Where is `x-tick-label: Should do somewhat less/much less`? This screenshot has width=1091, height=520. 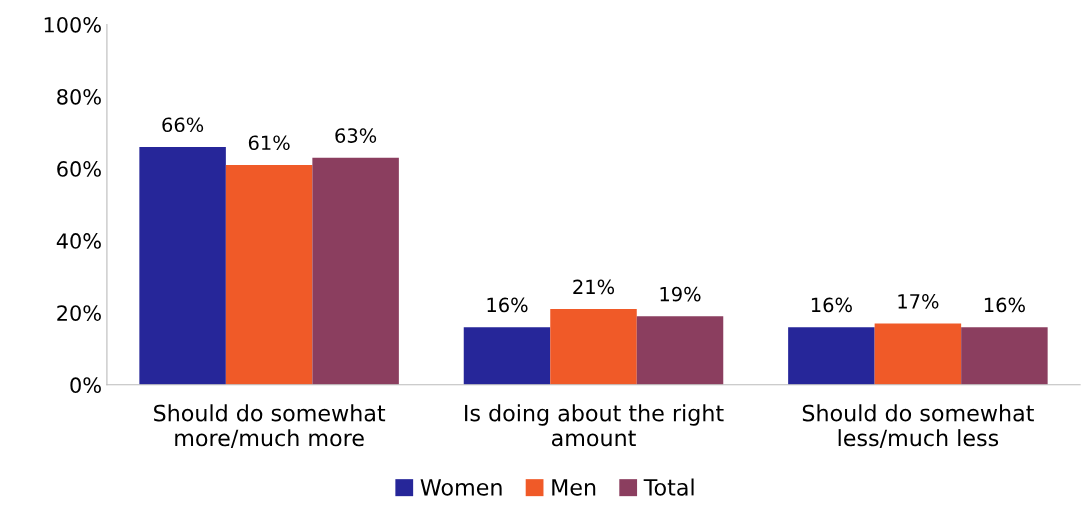
x-tick-label: Should do somewhat less/much less is located at coordinates (918, 426).